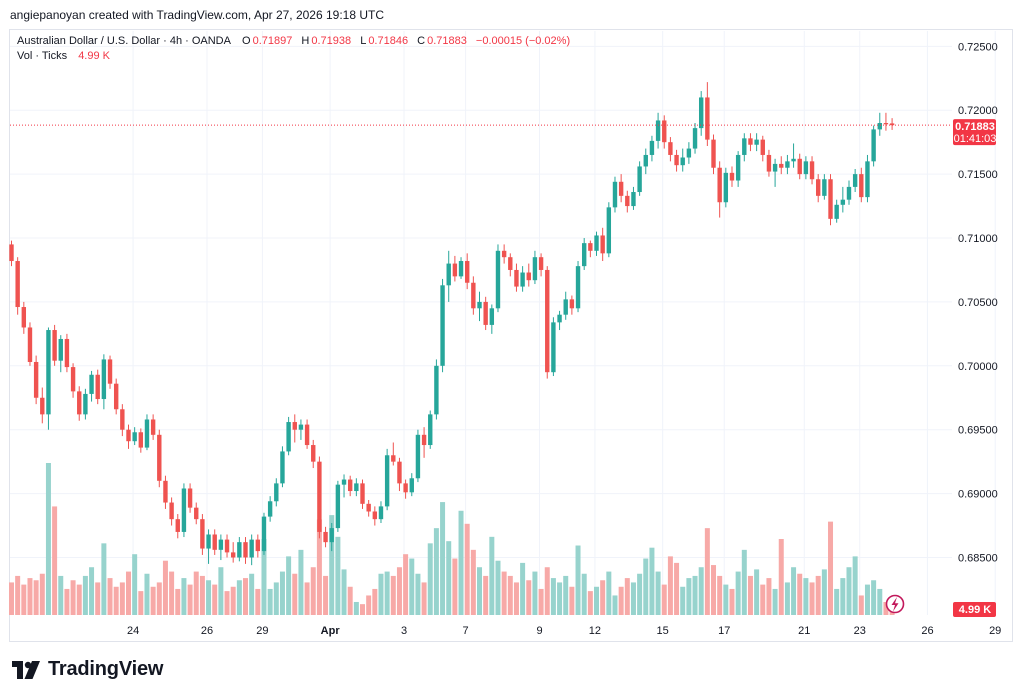  I want to click on x-tick-label: 26, so click(207, 631).